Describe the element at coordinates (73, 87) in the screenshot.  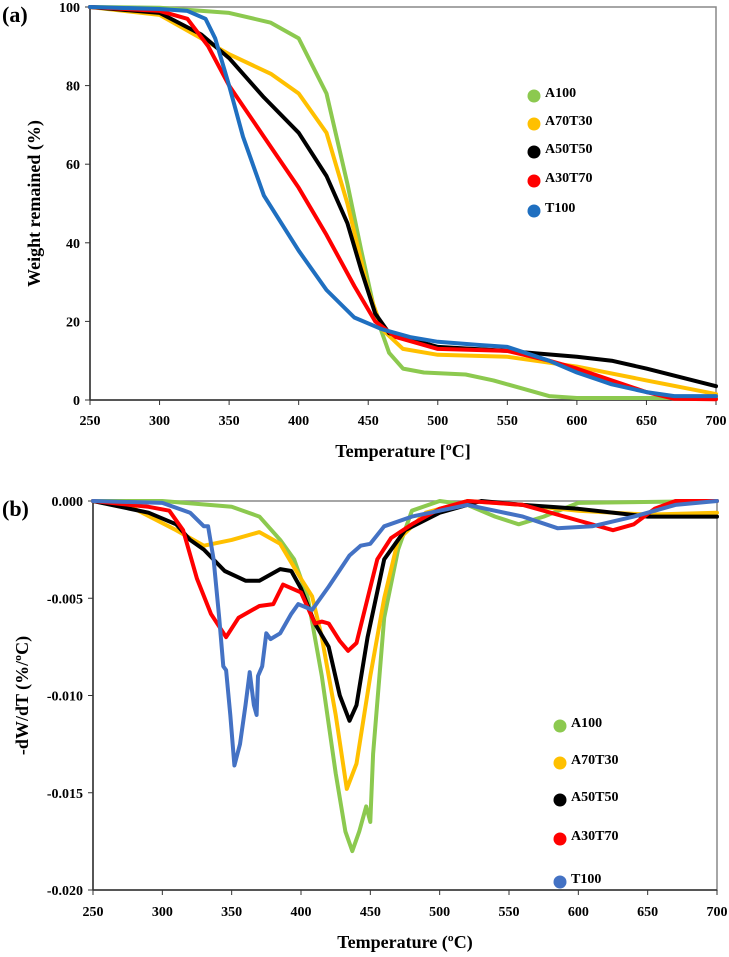
I see `y-tick-label: 80` at that location.